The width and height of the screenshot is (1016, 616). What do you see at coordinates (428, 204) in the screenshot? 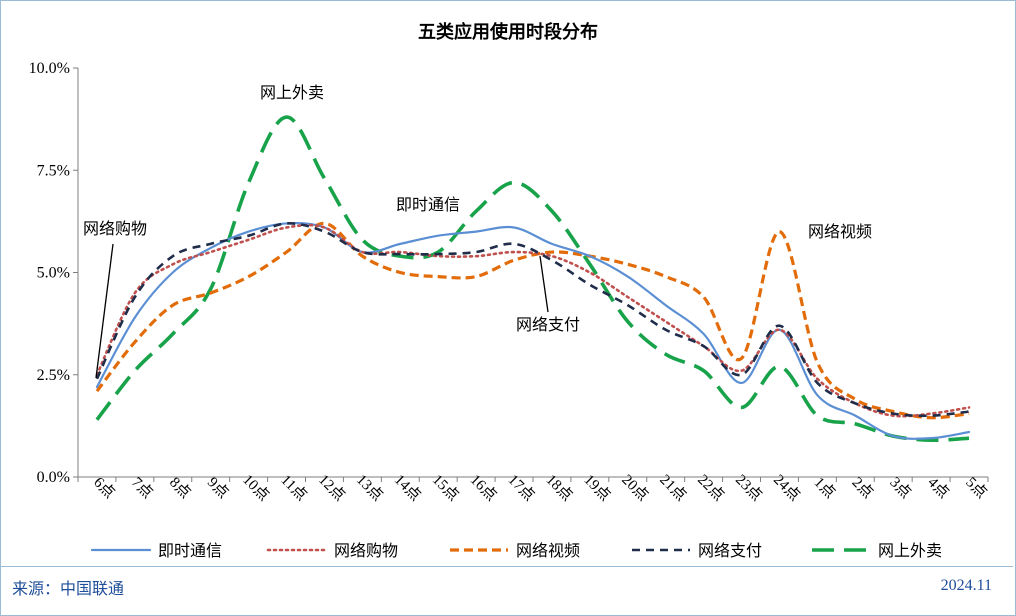
I see `annotation-label: 即时通信` at bounding box center [428, 204].